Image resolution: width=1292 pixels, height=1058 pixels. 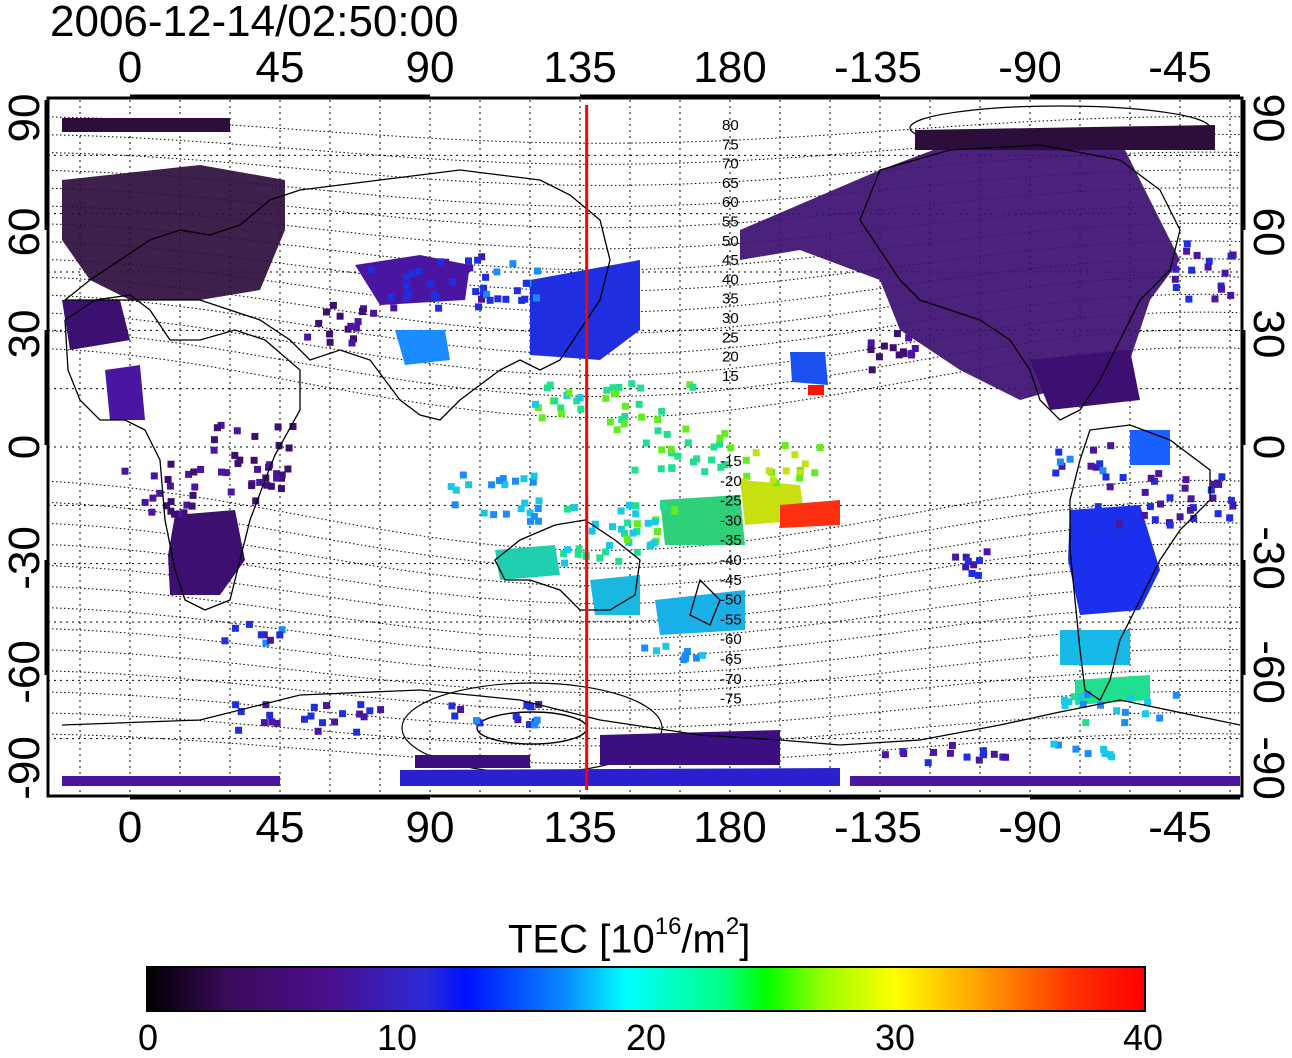 I want to click on tec-patch-arctic, so click(x=146, y=125).